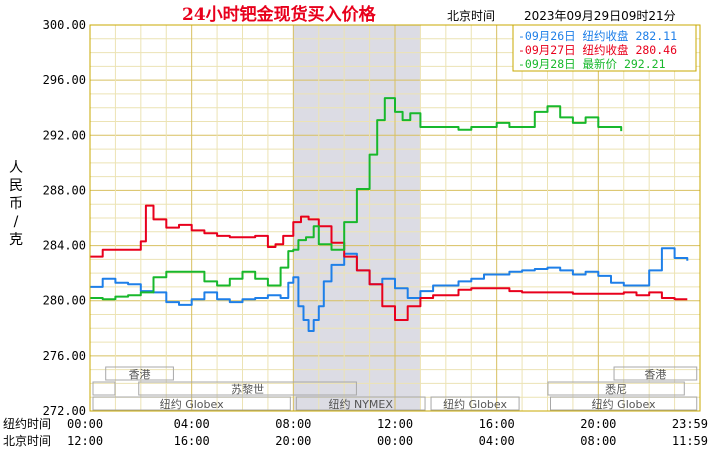  Describe the element at coordinates (597, 36) in the screenshot. I see `legend-entry: -09月26日 纽约收盘 282.11` at that location.